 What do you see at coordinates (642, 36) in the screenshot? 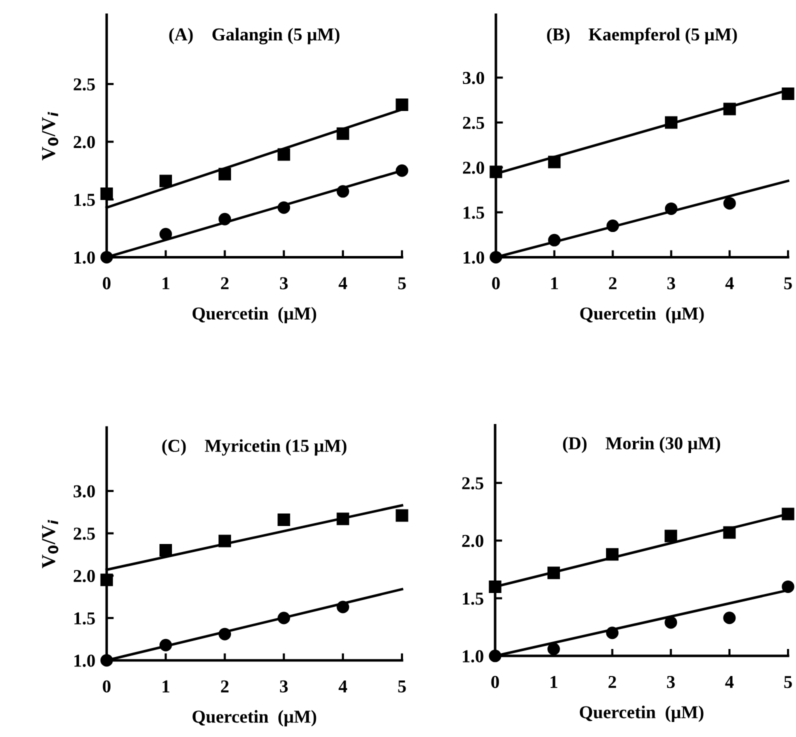
I see `text: (B) Kaempferol (5 μM)` at bounding box center [642, 36].